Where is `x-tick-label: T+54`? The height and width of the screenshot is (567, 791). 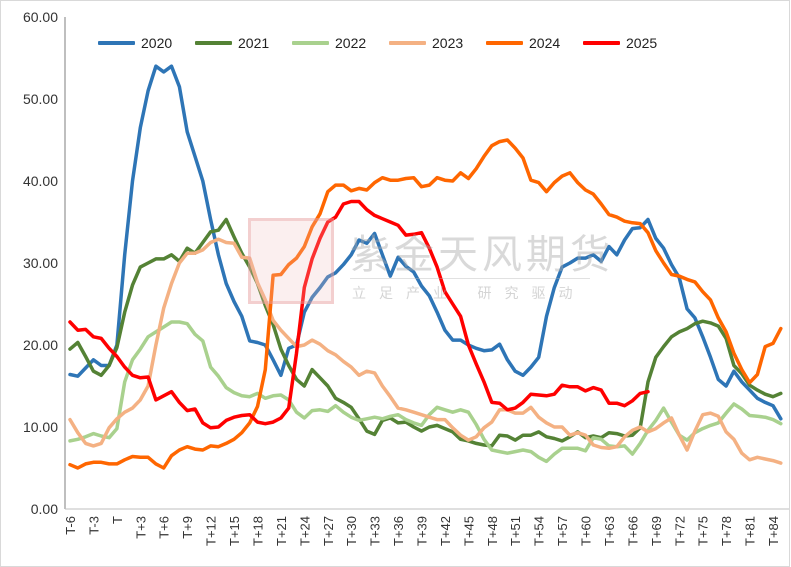 x-tick-label: T+54 is located at coordinates (539, 531).